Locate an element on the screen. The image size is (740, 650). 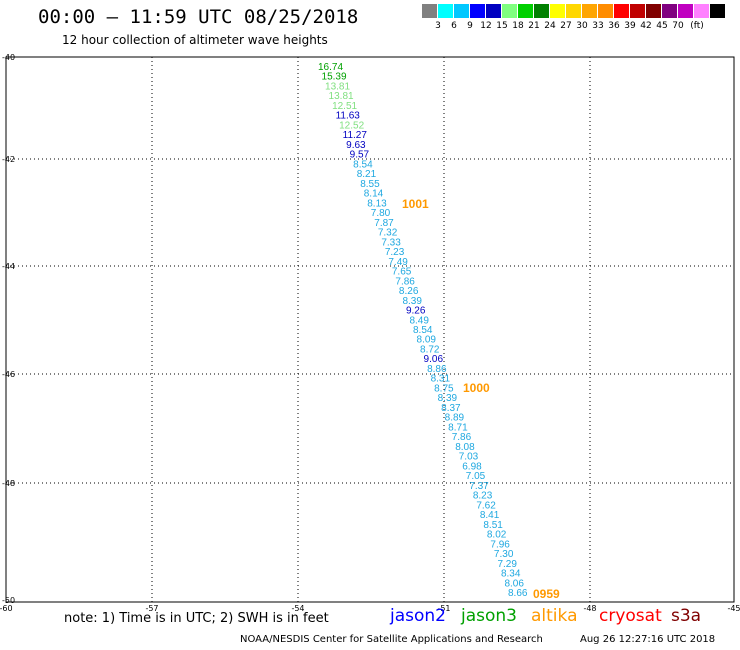
wave-height-value: 7.65 is located at coordinates (402, 272).